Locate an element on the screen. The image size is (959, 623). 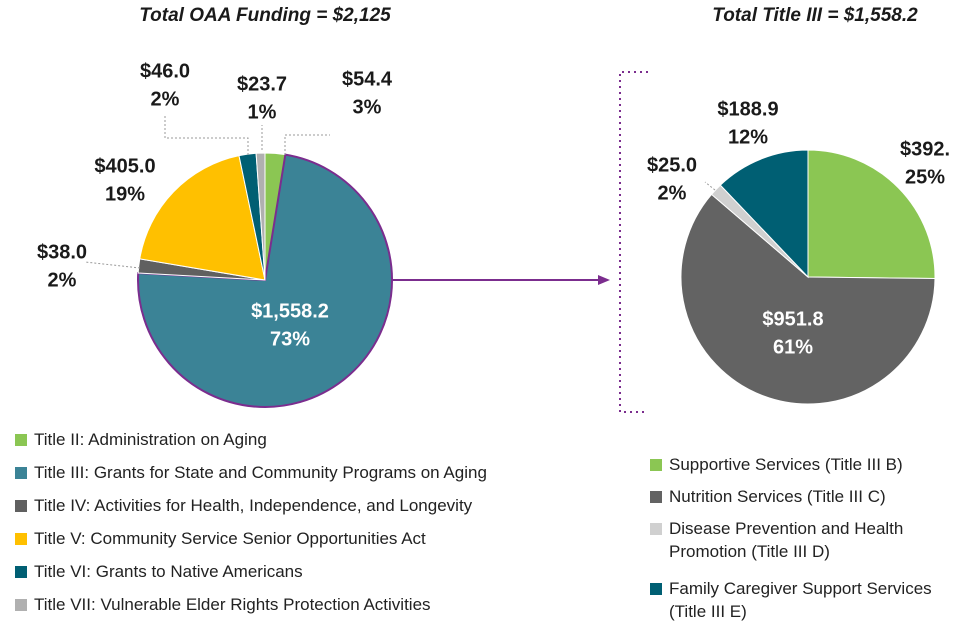
chart-title: Total Title III = $1,558.2 is located at coordinates (815, 15).